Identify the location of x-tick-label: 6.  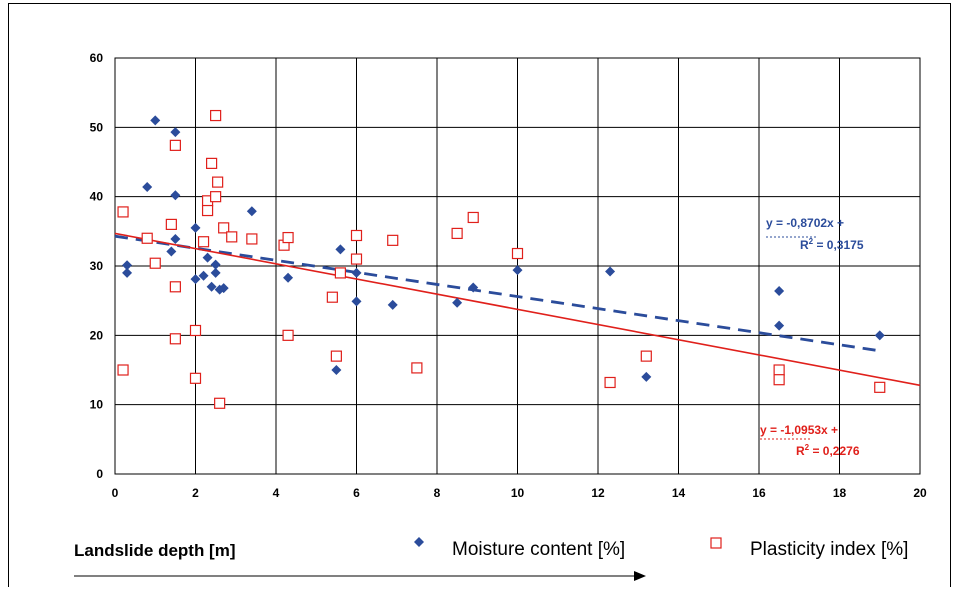
(356, 493).